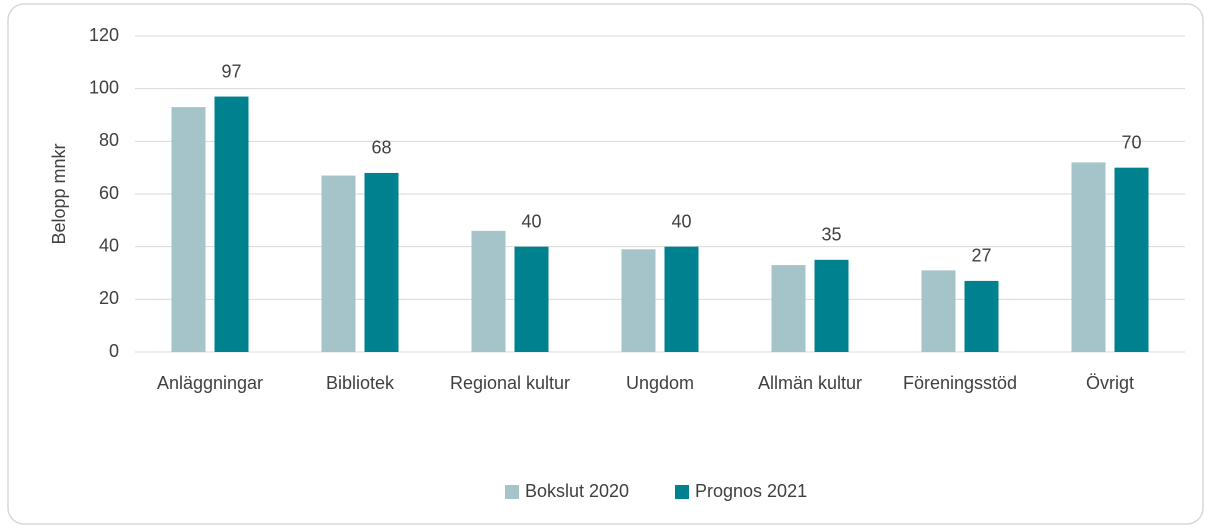 This screenshot has height=530, width=1209. Describe the element at coordinates (1131, 142) in the screenshot. I see `data-label: 70` at that location.